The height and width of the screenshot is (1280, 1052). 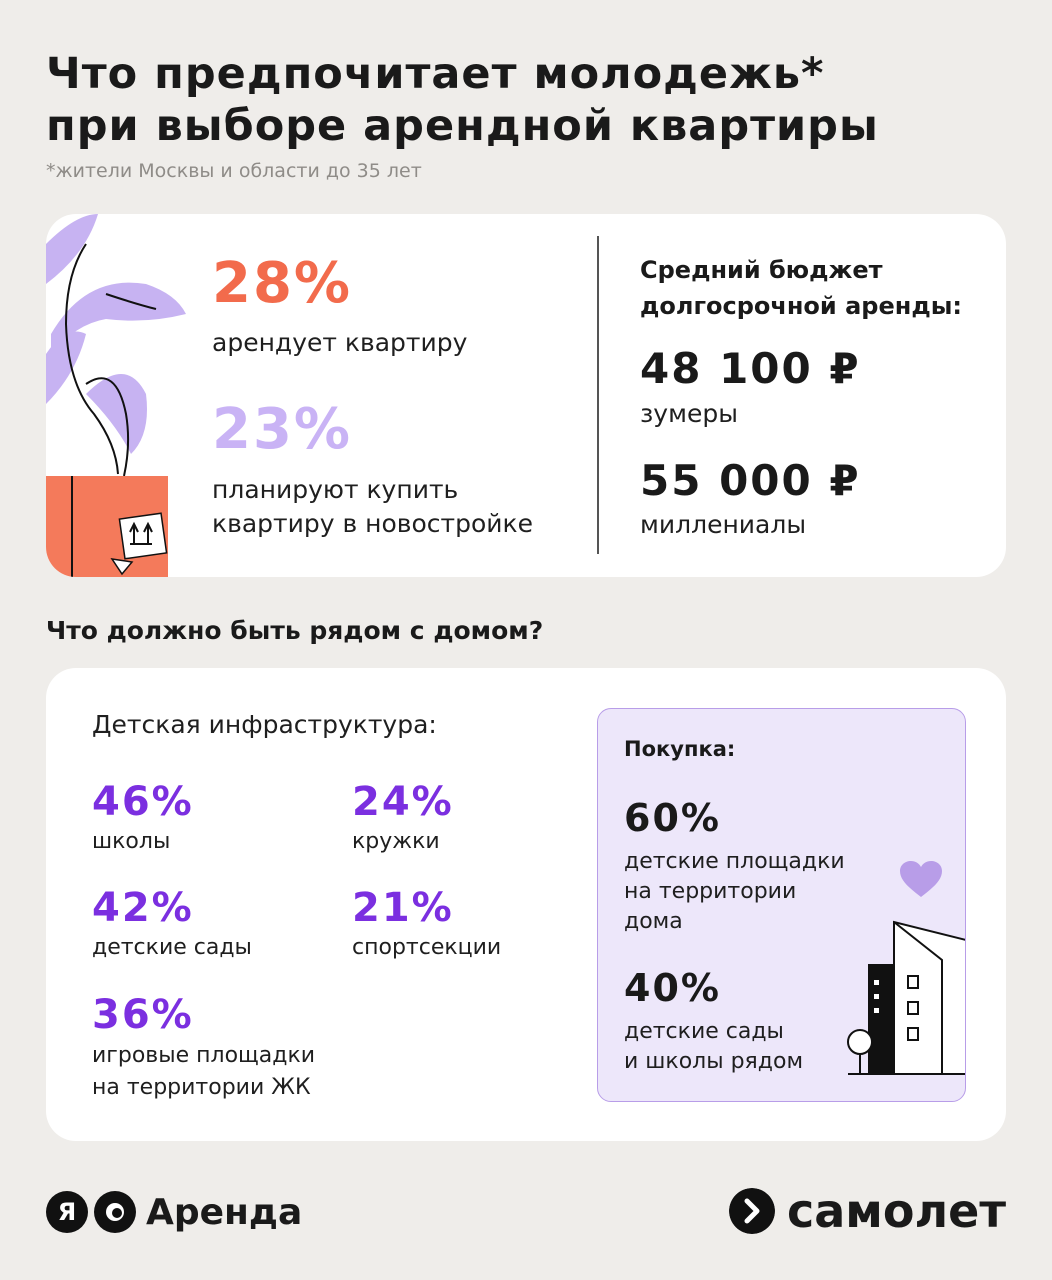 What do you see at coordinates (372, 523) in the screenshot?
I see `plan-buy-label-line-2: квартиру в новостройке` at bounding box center [372, 523].